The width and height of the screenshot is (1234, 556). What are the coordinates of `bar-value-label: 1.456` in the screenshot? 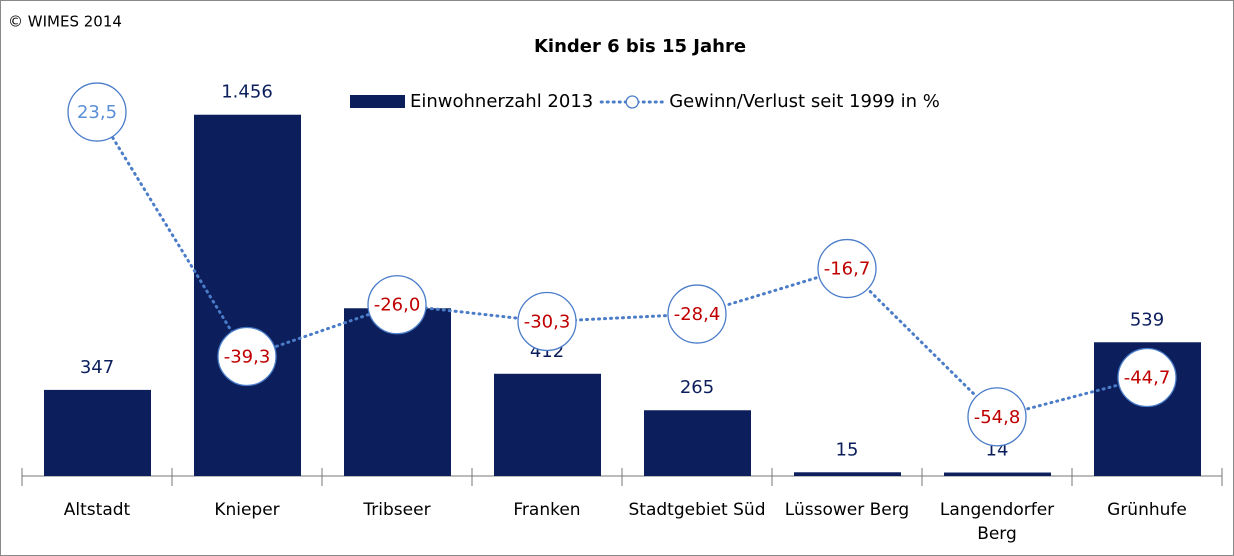 It's located at (247, 92).